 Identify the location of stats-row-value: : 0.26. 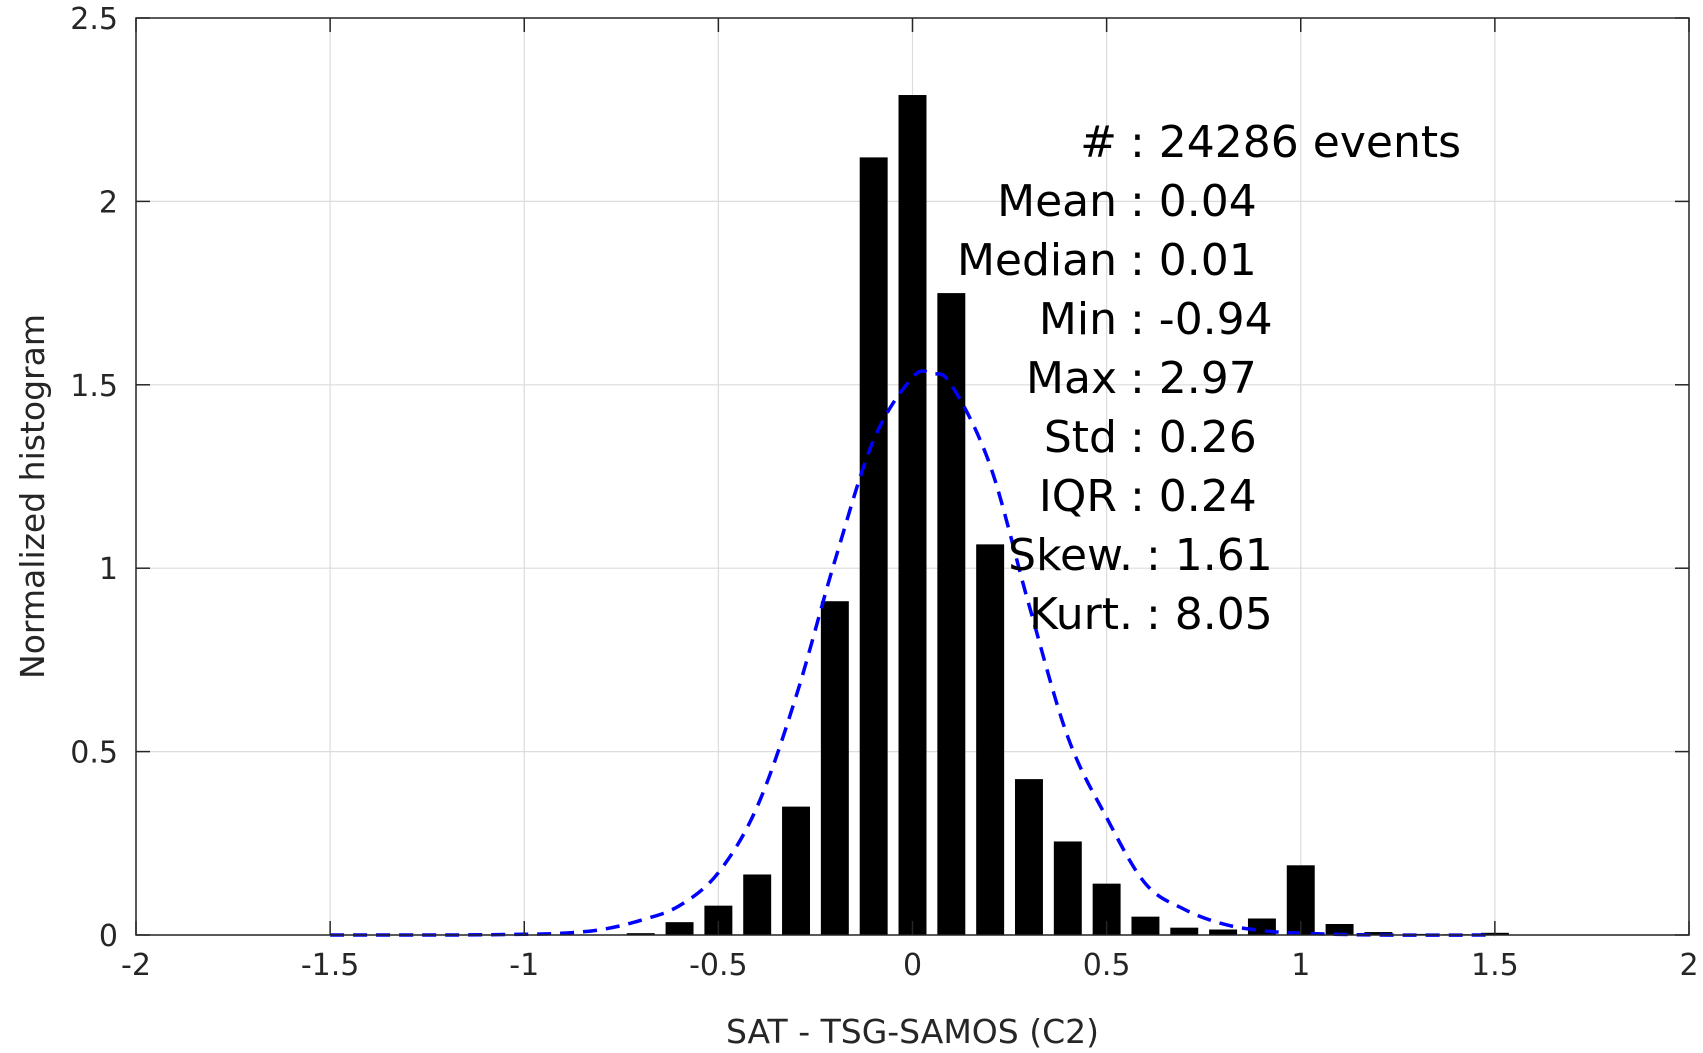
(1193, 437).